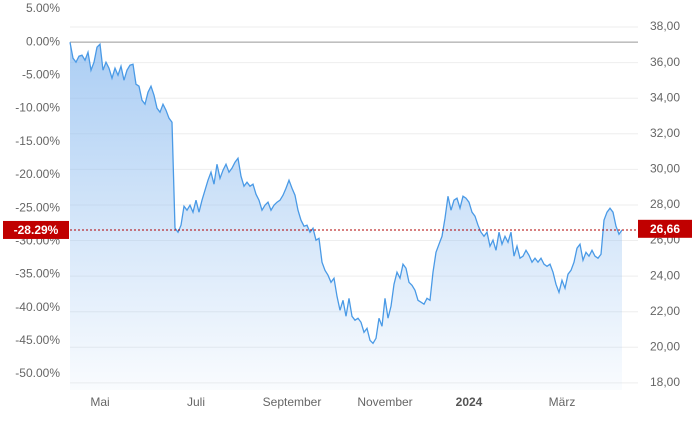 This screenshot has width=700, height=427. I want to click on y2-tick-label: 24,00, so click(665, 275).